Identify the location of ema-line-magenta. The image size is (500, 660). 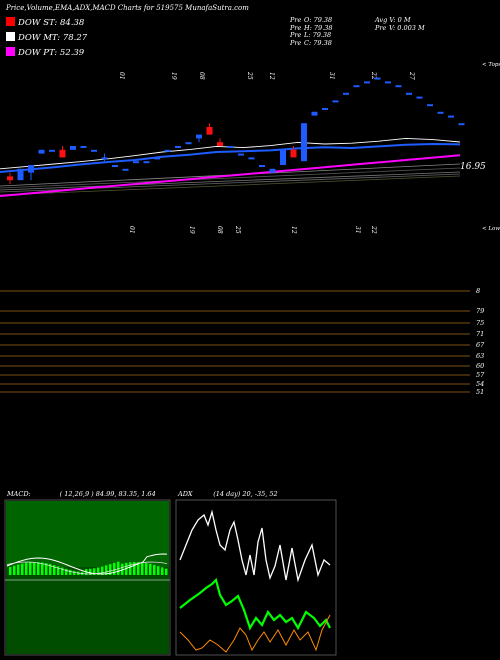
(230, 175).